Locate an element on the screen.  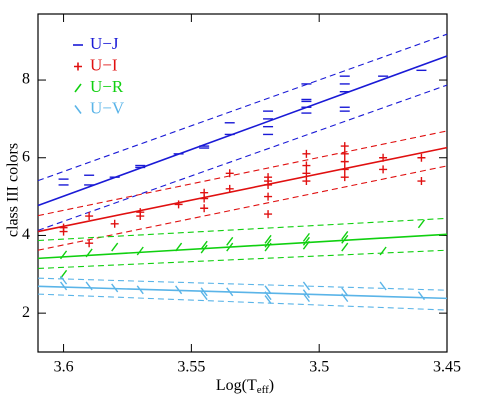
x-label-part: Log(T is located at coordinates (236, 385).